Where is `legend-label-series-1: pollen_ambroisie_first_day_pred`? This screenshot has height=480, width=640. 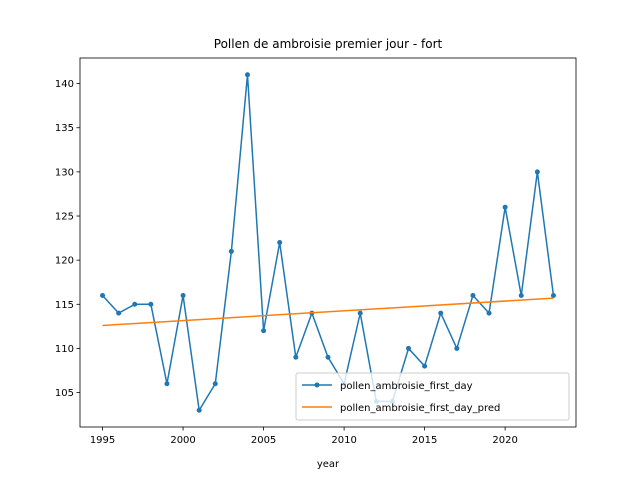
legend-label-series-1: pollen_ambroisie_first_day_pred is located at coordinates (420, 408).